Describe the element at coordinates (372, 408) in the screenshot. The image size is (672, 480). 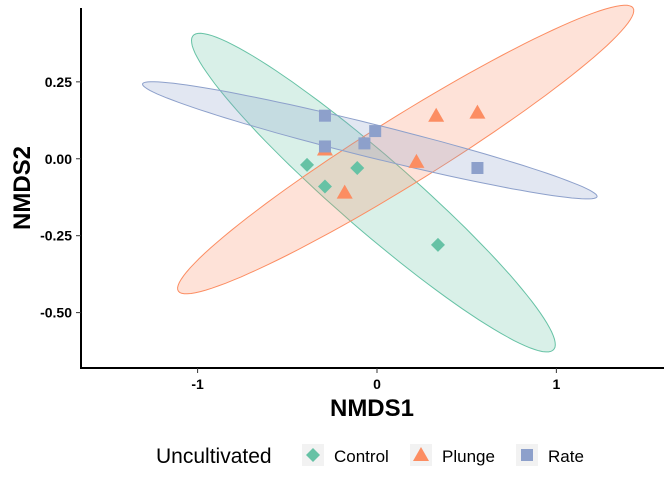
I see `x-axis-title: NMDS1` at that location.